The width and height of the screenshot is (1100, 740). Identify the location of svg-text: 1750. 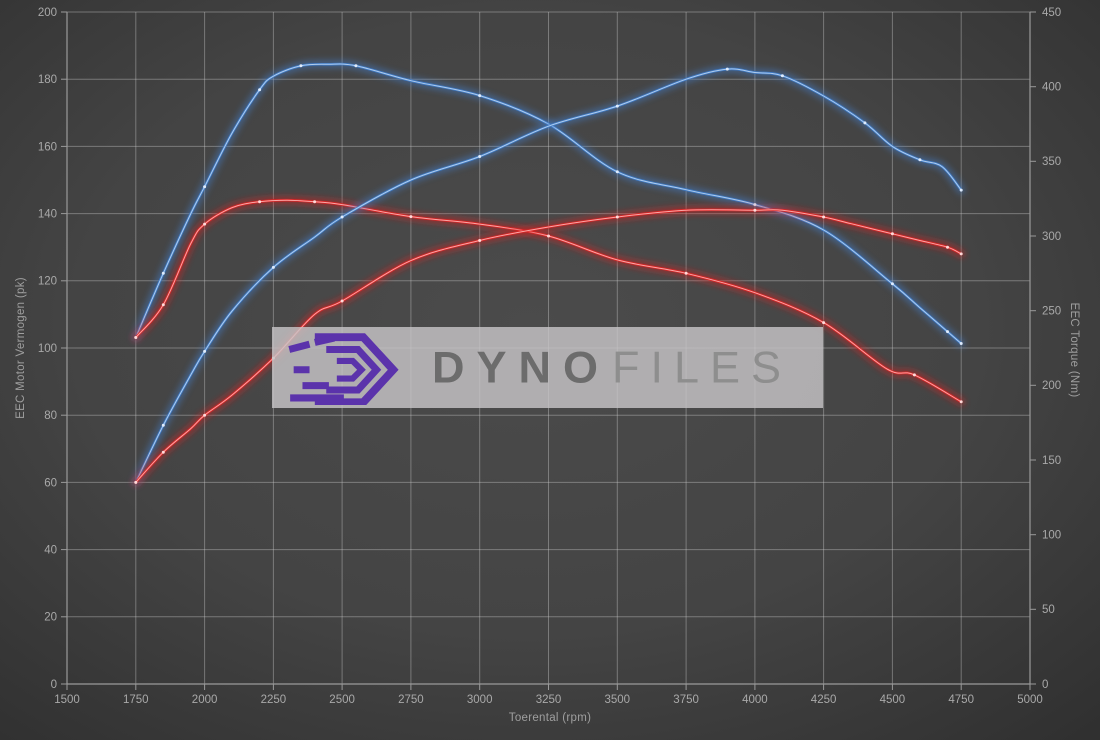
(136, 700).